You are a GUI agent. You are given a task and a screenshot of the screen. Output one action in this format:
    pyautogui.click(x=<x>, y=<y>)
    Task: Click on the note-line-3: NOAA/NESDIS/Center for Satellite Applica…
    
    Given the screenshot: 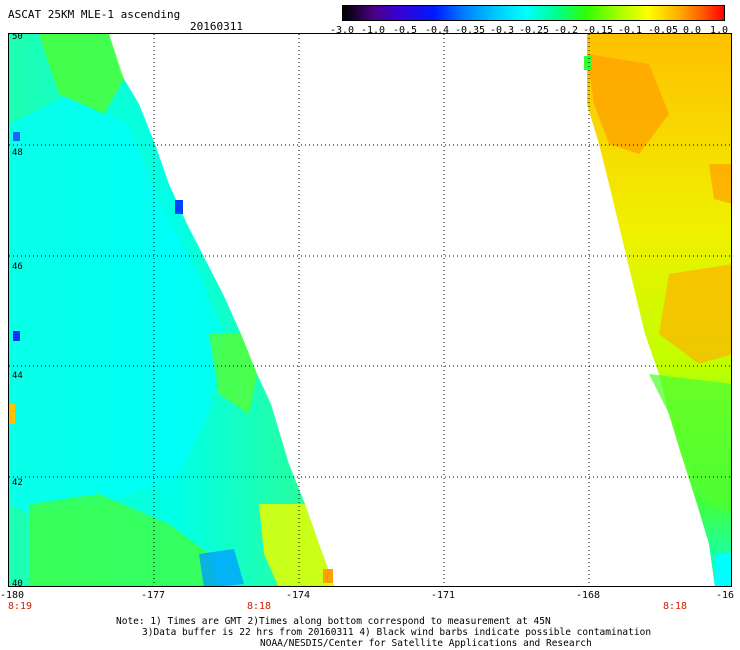 What is the action you would take?
    pyautogui.click(x=426, y=643)
    